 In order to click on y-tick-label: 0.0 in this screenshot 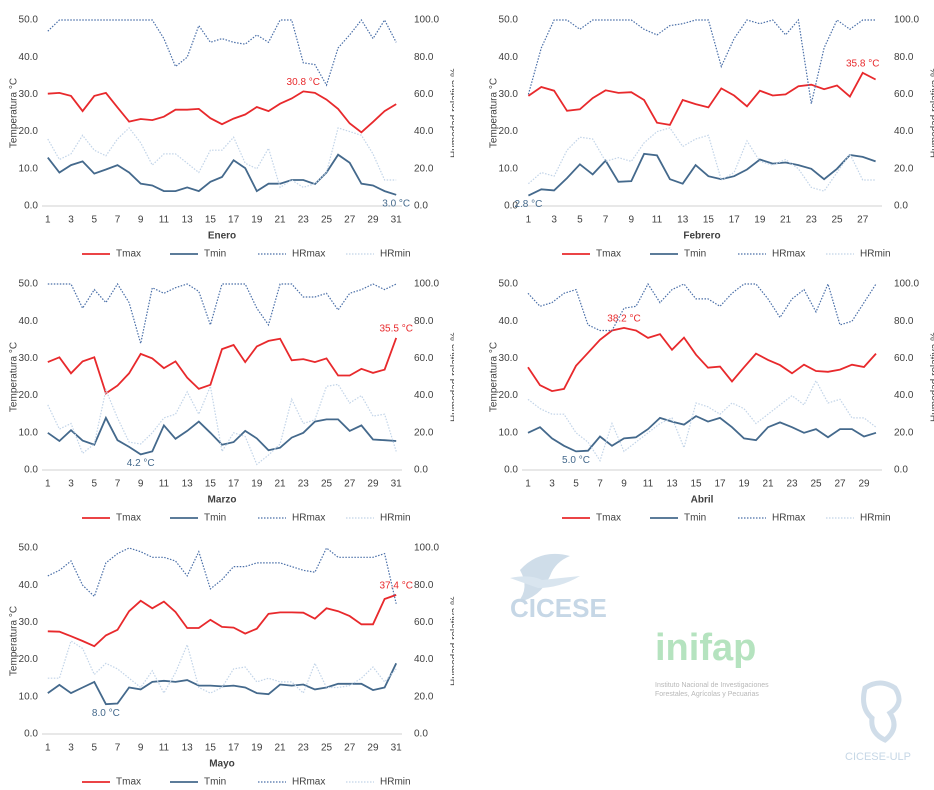, I will do `click(31, 734)`.